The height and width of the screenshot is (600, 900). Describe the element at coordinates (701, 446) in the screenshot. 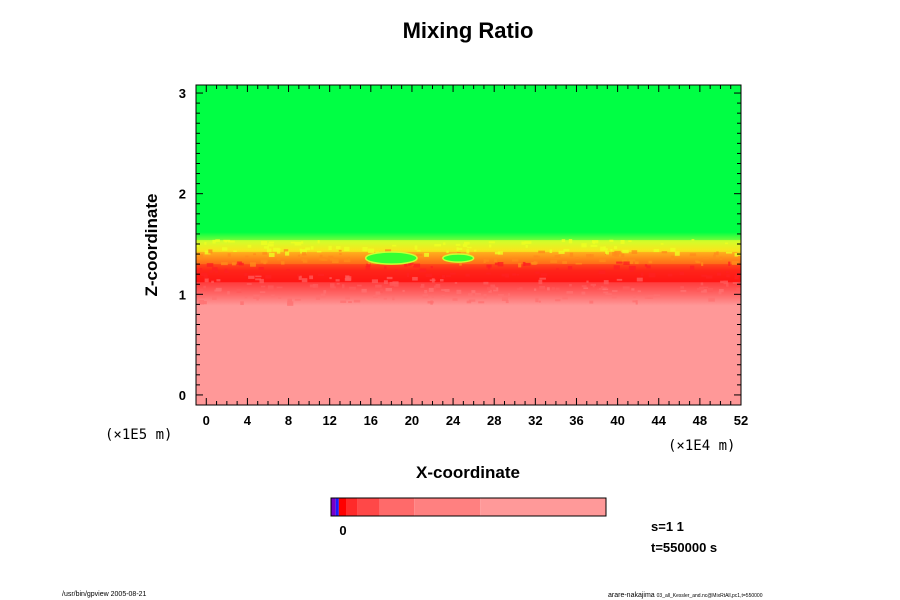

I see `x-scale-label: (×1E4 m)` at that location.